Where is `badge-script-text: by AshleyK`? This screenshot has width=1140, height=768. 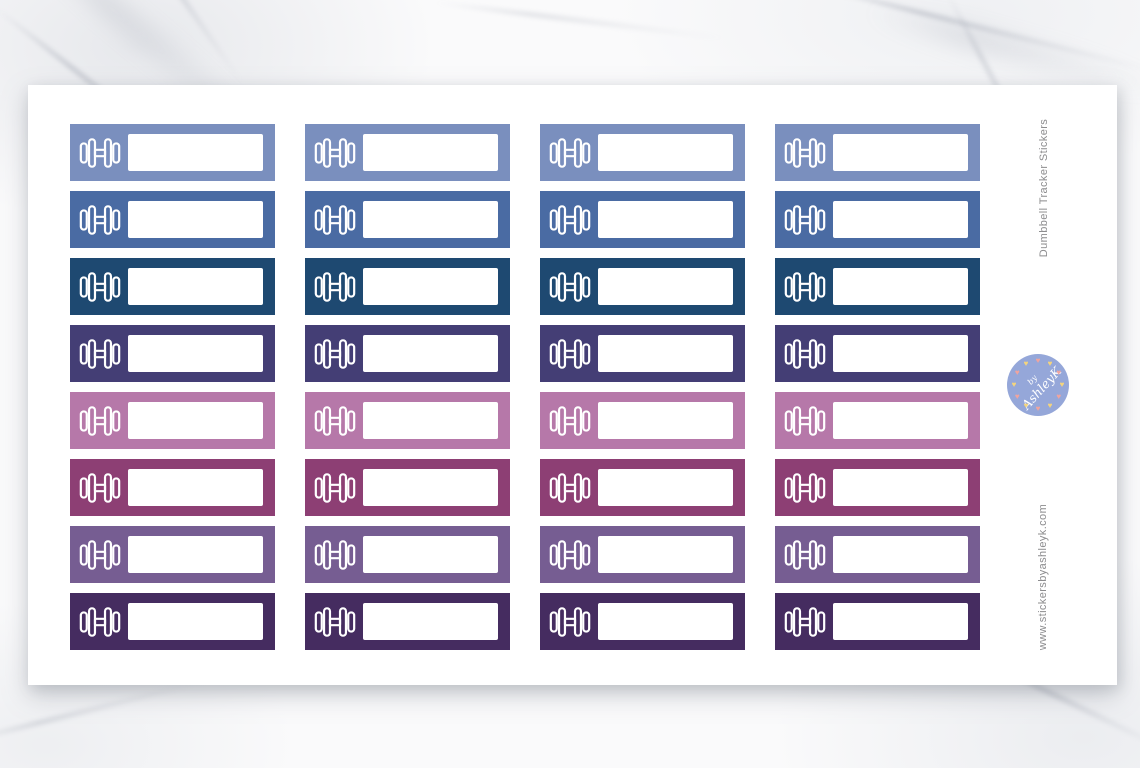
badge-script-text: by AshleyK is located at coordinates (1038, 385).